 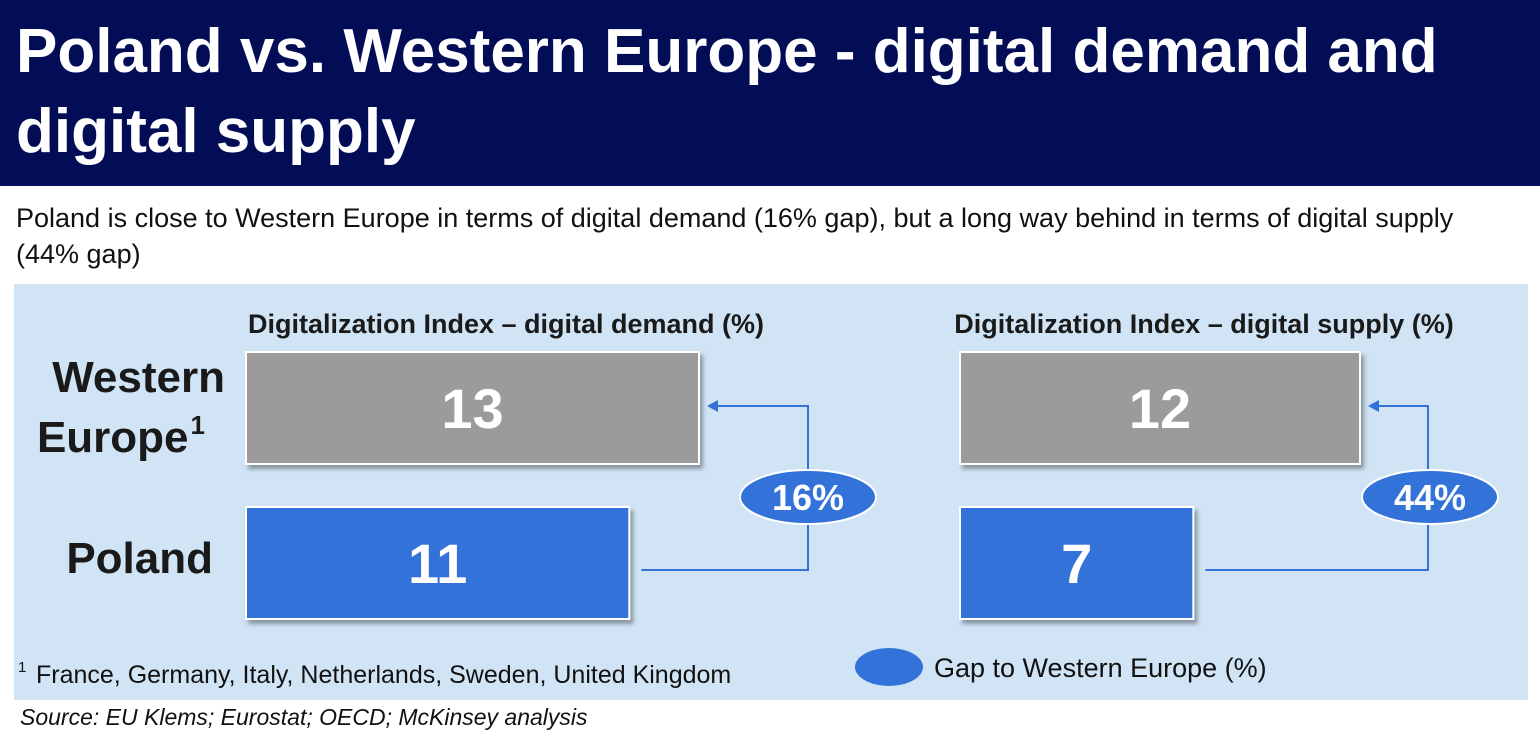 I want to click on legend-label: Gap to Western Europe (%), so click(x=1100, y=668).